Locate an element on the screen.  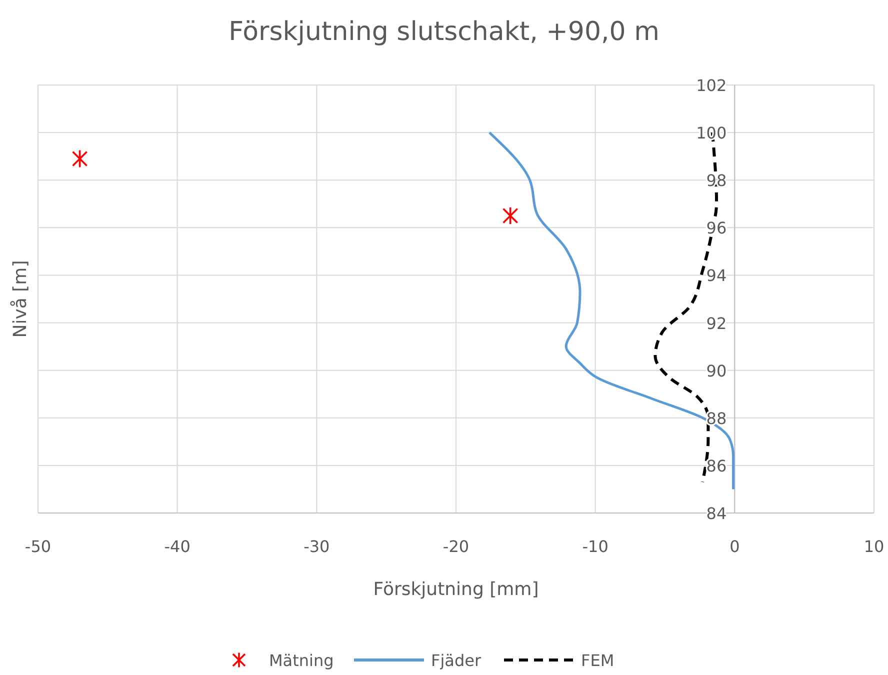
y-tick-label: 92 is located at coordinates (716, 323).